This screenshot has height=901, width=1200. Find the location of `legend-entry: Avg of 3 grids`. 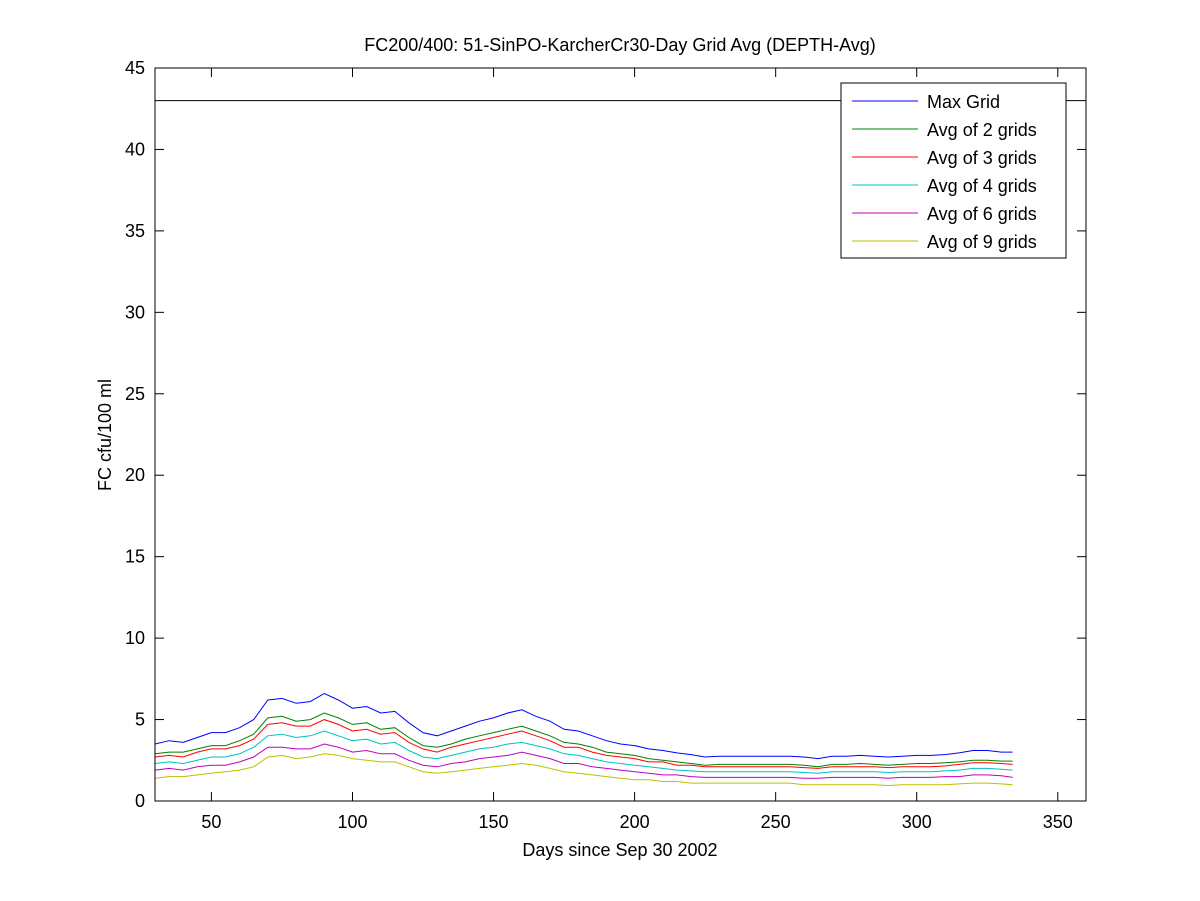

legend-entry: Avg of 3 grids is located at coordinates (982, 158).